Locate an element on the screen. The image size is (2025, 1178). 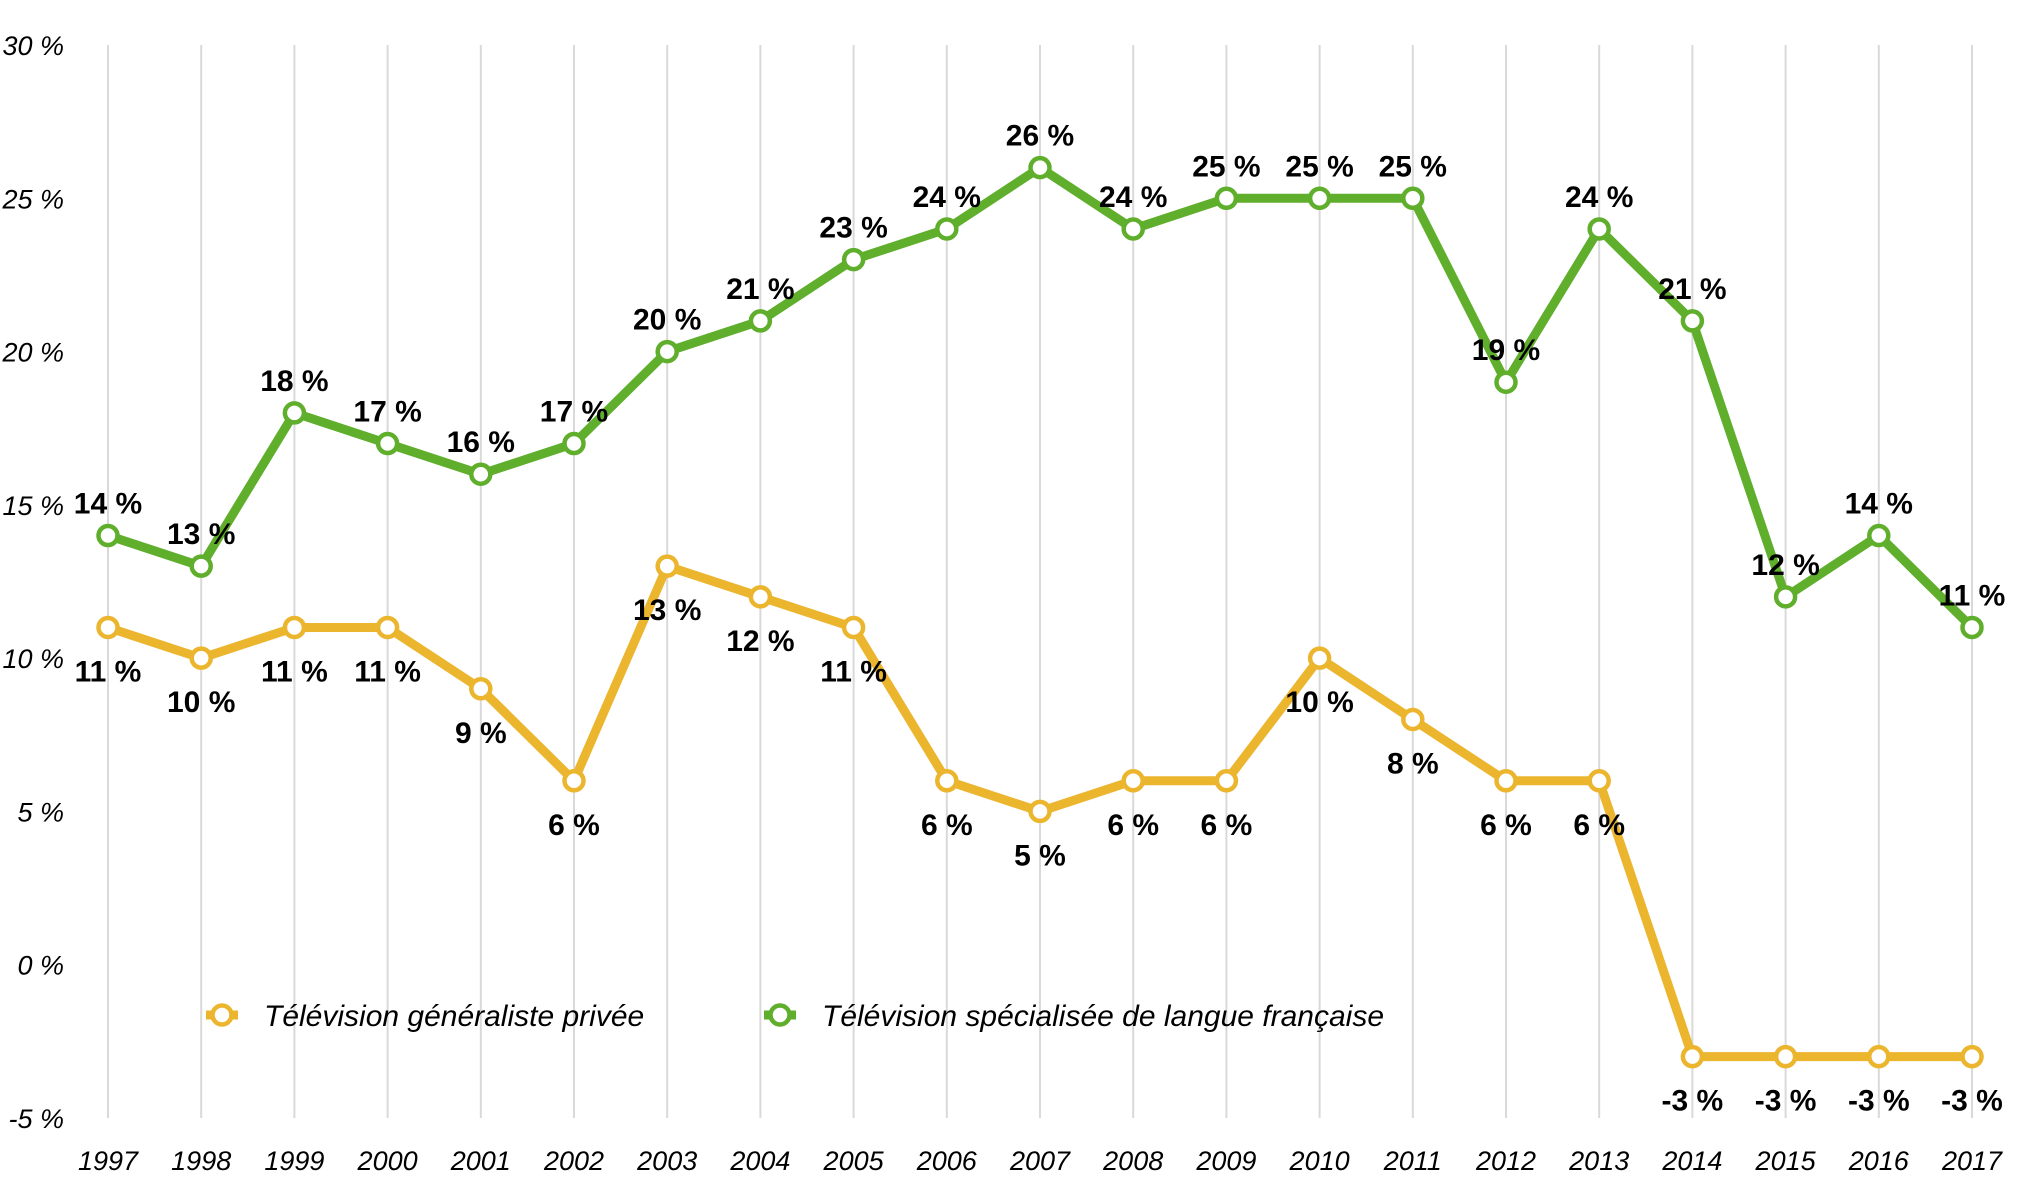
x-tick-label: 2013 is located at coordinates (1598, 1161).